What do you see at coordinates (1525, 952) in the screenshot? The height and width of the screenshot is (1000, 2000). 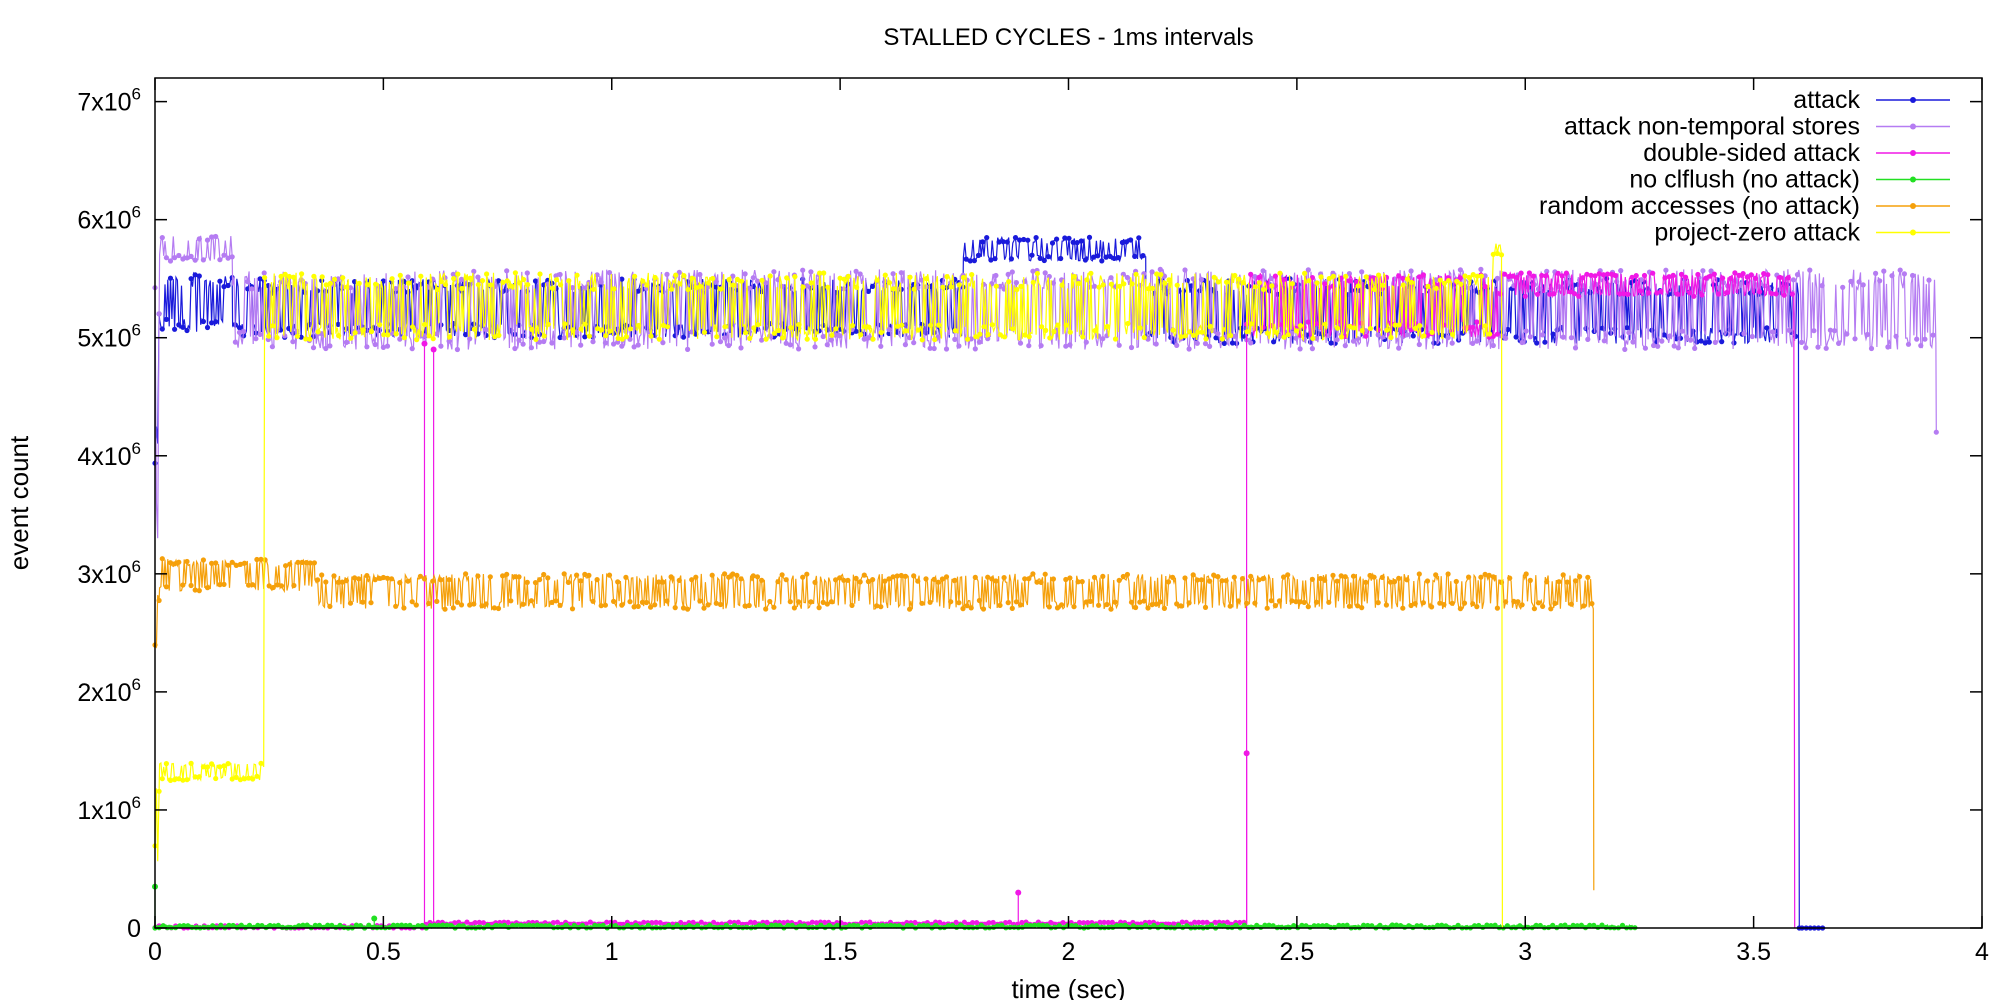 I see `x-tick-label: 3` at bounding box center [1525, 952].